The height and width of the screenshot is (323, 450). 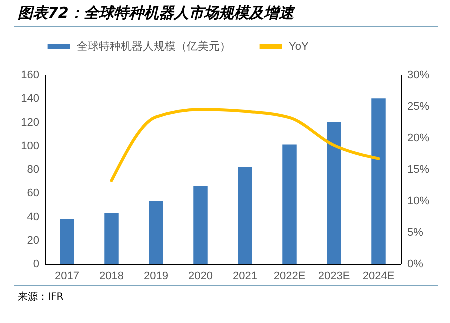 I want to click on y-tick-label: 40, so click(x=33, y=217).